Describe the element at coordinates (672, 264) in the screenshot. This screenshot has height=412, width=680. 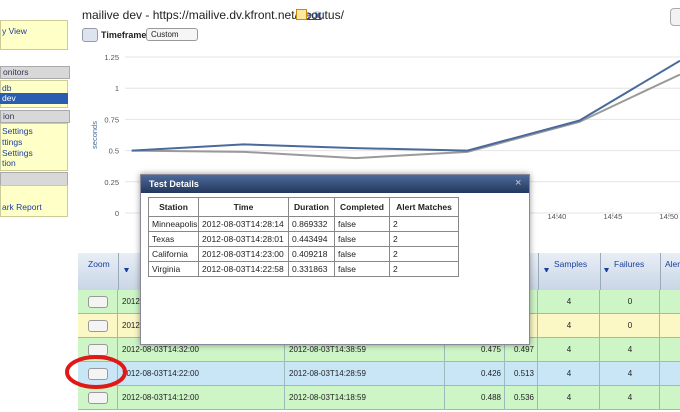
I see `column-header: Aler` at that location.